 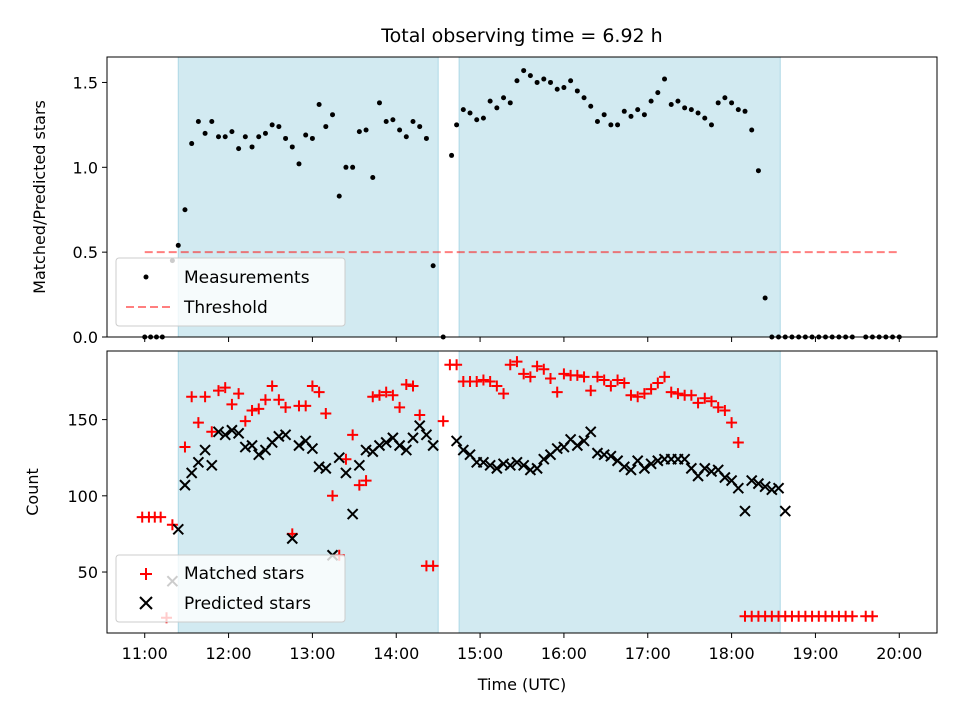 What do you see at coordinates (247, 604) in the screenshot?
I see `legend-predicted-label: Predicted stars` at bounding box center [247, 604].